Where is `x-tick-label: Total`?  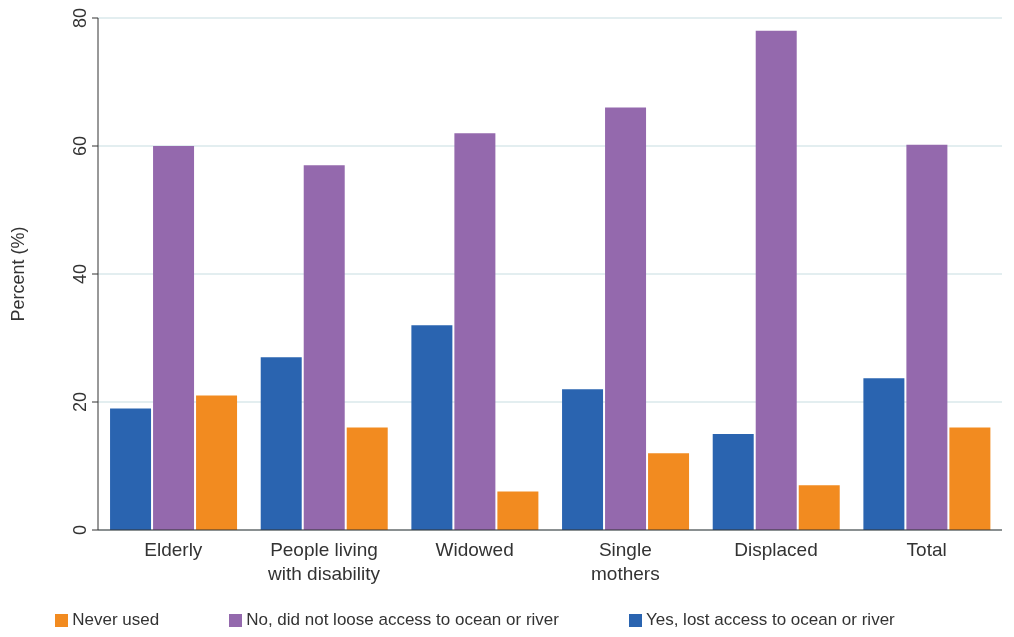
x-tick-label: Total is located at coordinates (926, 549).